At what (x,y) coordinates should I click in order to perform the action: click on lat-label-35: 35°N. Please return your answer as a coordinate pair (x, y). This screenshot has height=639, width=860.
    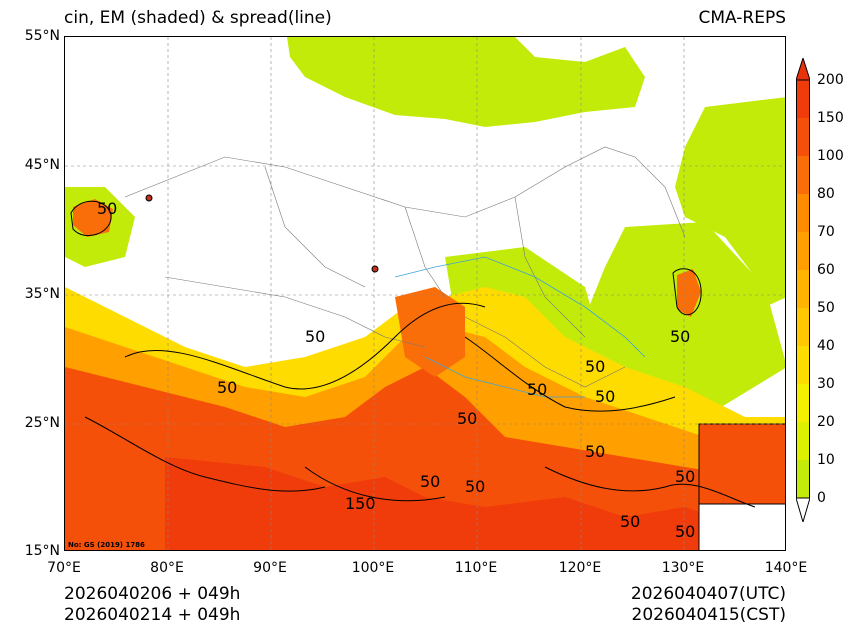
    Looking at the image, I should click on (42, 294).